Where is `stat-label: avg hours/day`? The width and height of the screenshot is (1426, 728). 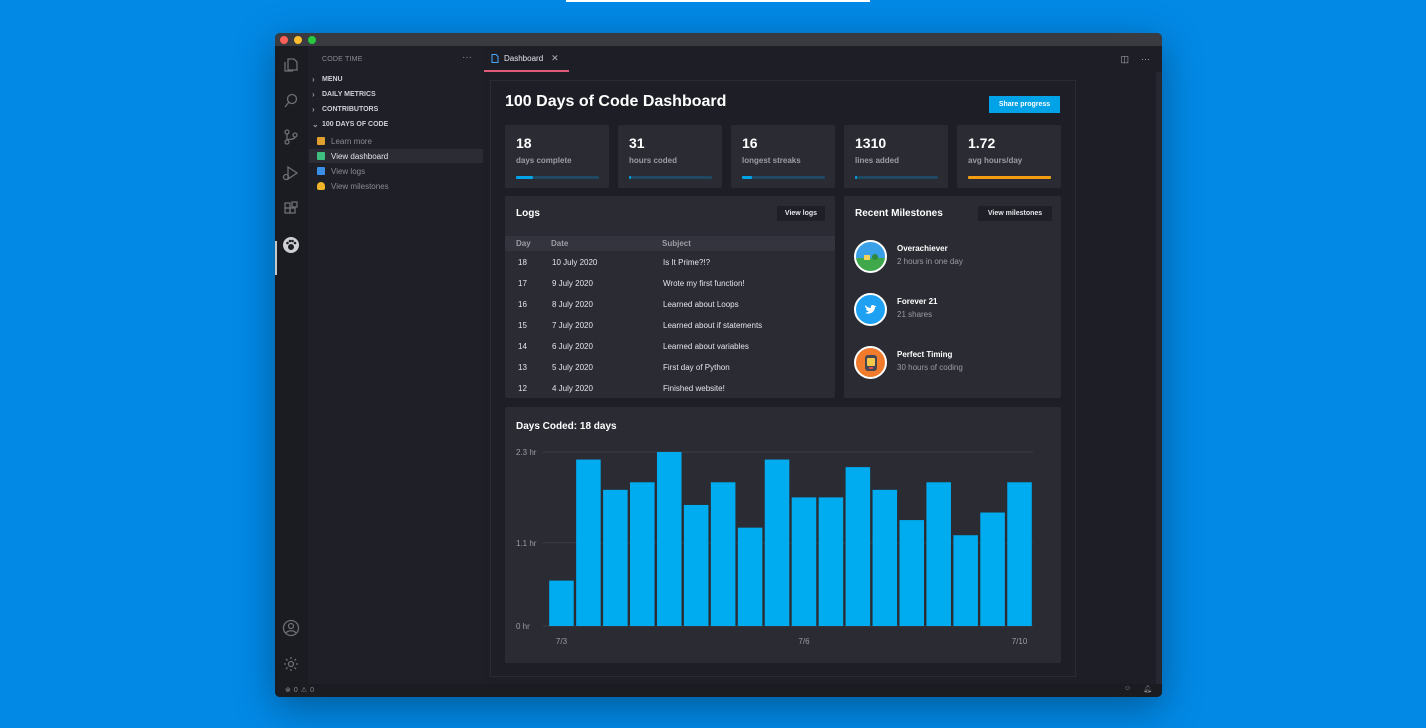 stat-label: avg hours/day is located at coordinates (995, 160).